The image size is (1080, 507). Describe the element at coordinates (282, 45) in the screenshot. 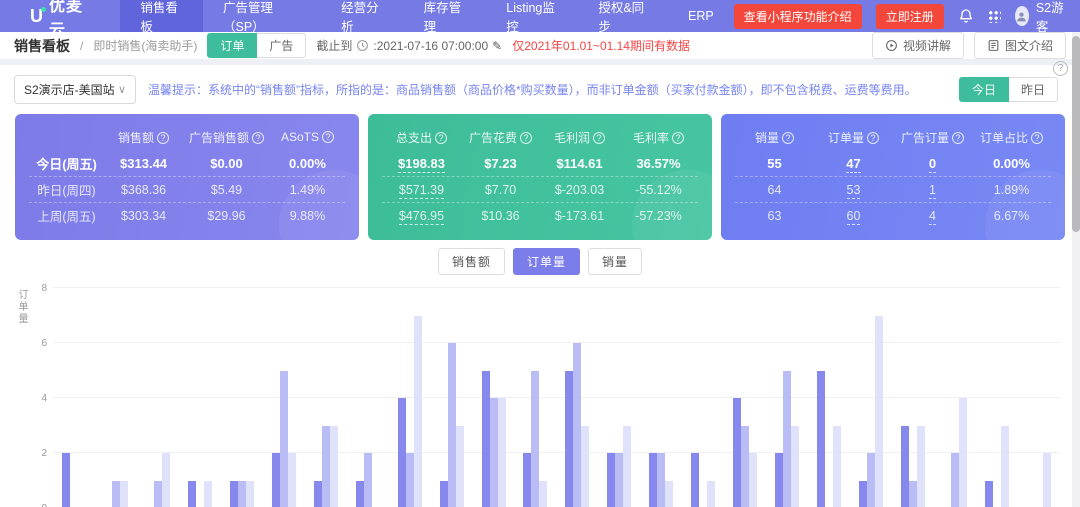

I see `toggle-ads-button: 广告` at that location.